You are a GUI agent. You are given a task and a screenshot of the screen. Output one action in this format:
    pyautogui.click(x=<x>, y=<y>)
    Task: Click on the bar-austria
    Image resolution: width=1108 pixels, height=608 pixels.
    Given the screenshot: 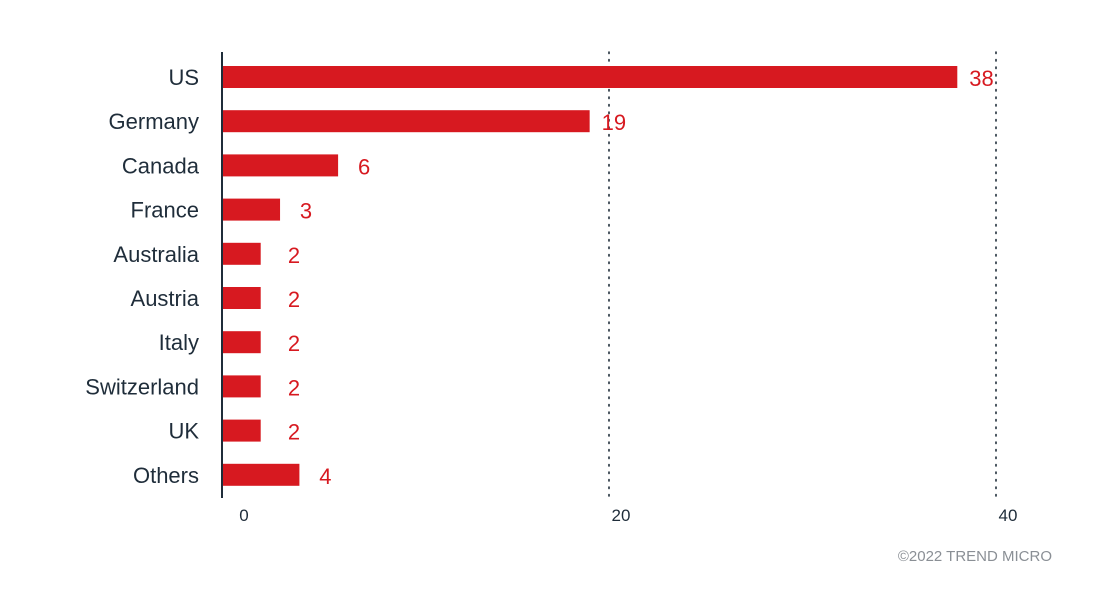 What is the action you would take?
    pyautogui.click(x=241, y=298)
    